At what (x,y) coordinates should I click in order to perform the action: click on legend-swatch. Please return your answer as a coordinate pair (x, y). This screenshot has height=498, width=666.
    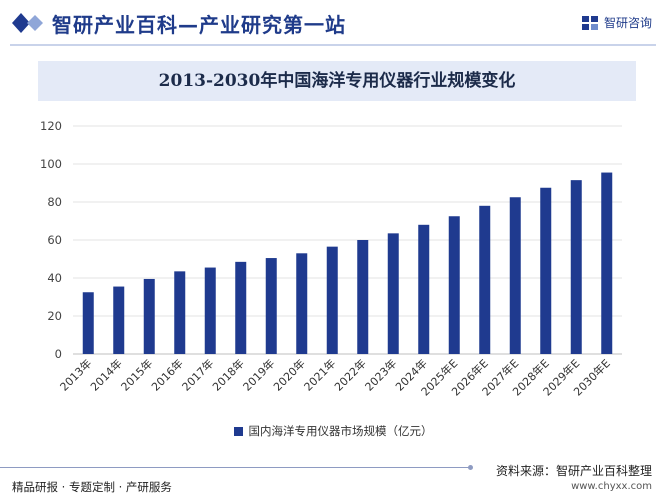
    Looking at the image, I should click on (238, 431).